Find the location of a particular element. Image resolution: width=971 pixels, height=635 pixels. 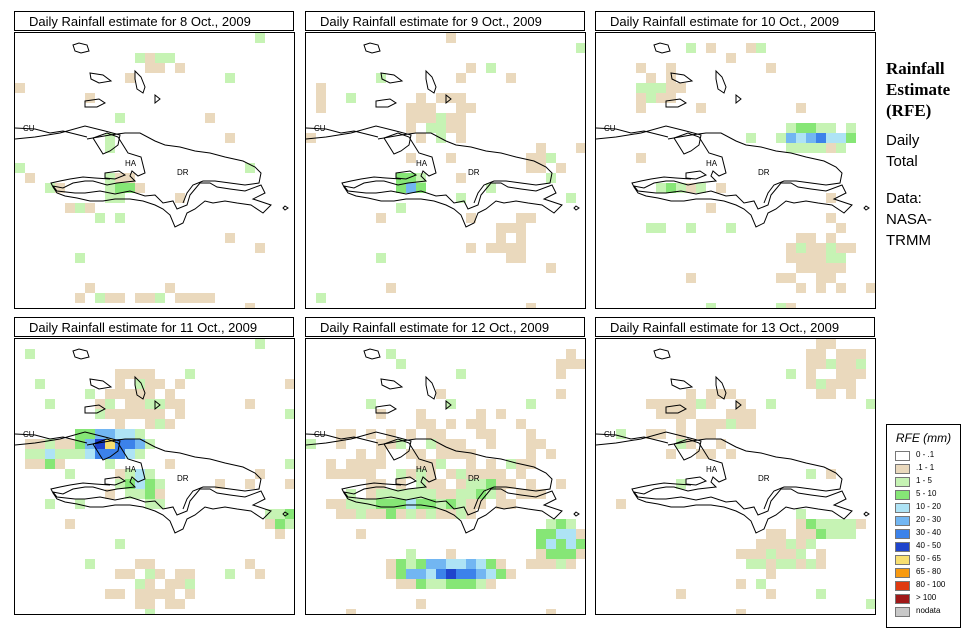

legend-label: 20 - 30 is located at coordinates (928, 519).